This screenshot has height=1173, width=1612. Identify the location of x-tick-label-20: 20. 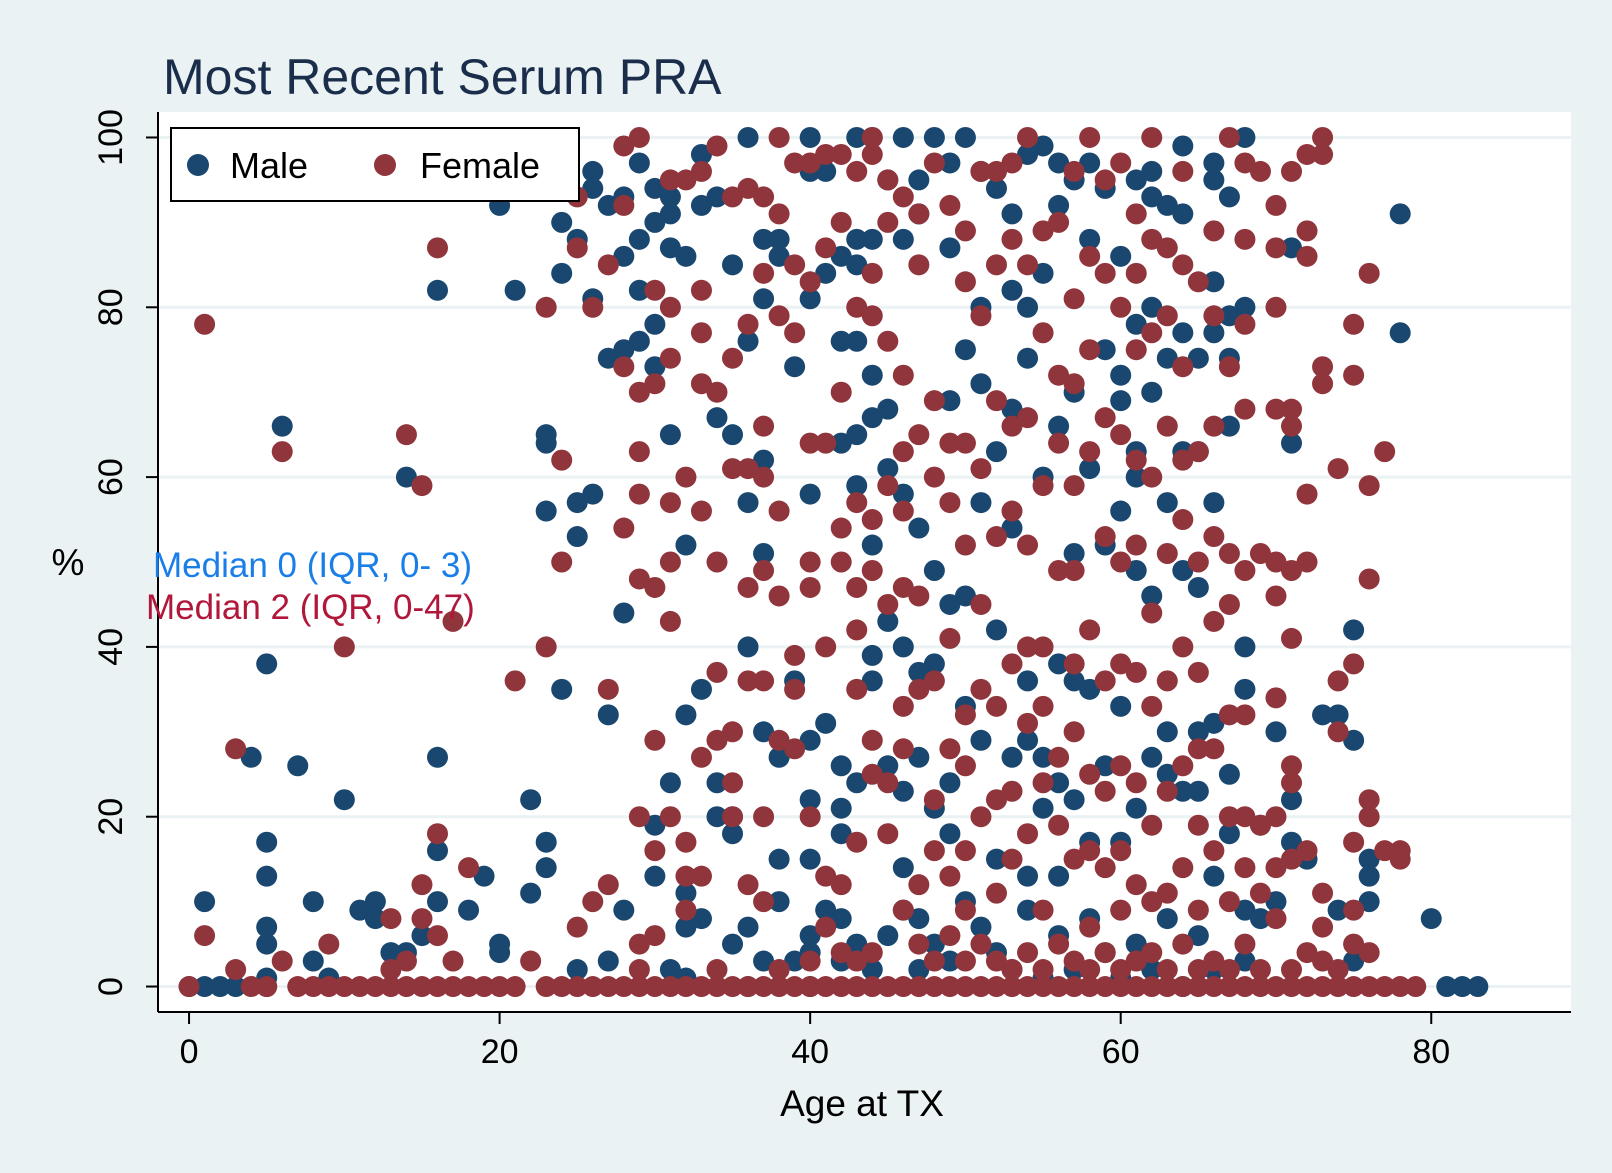
(500, 1052).